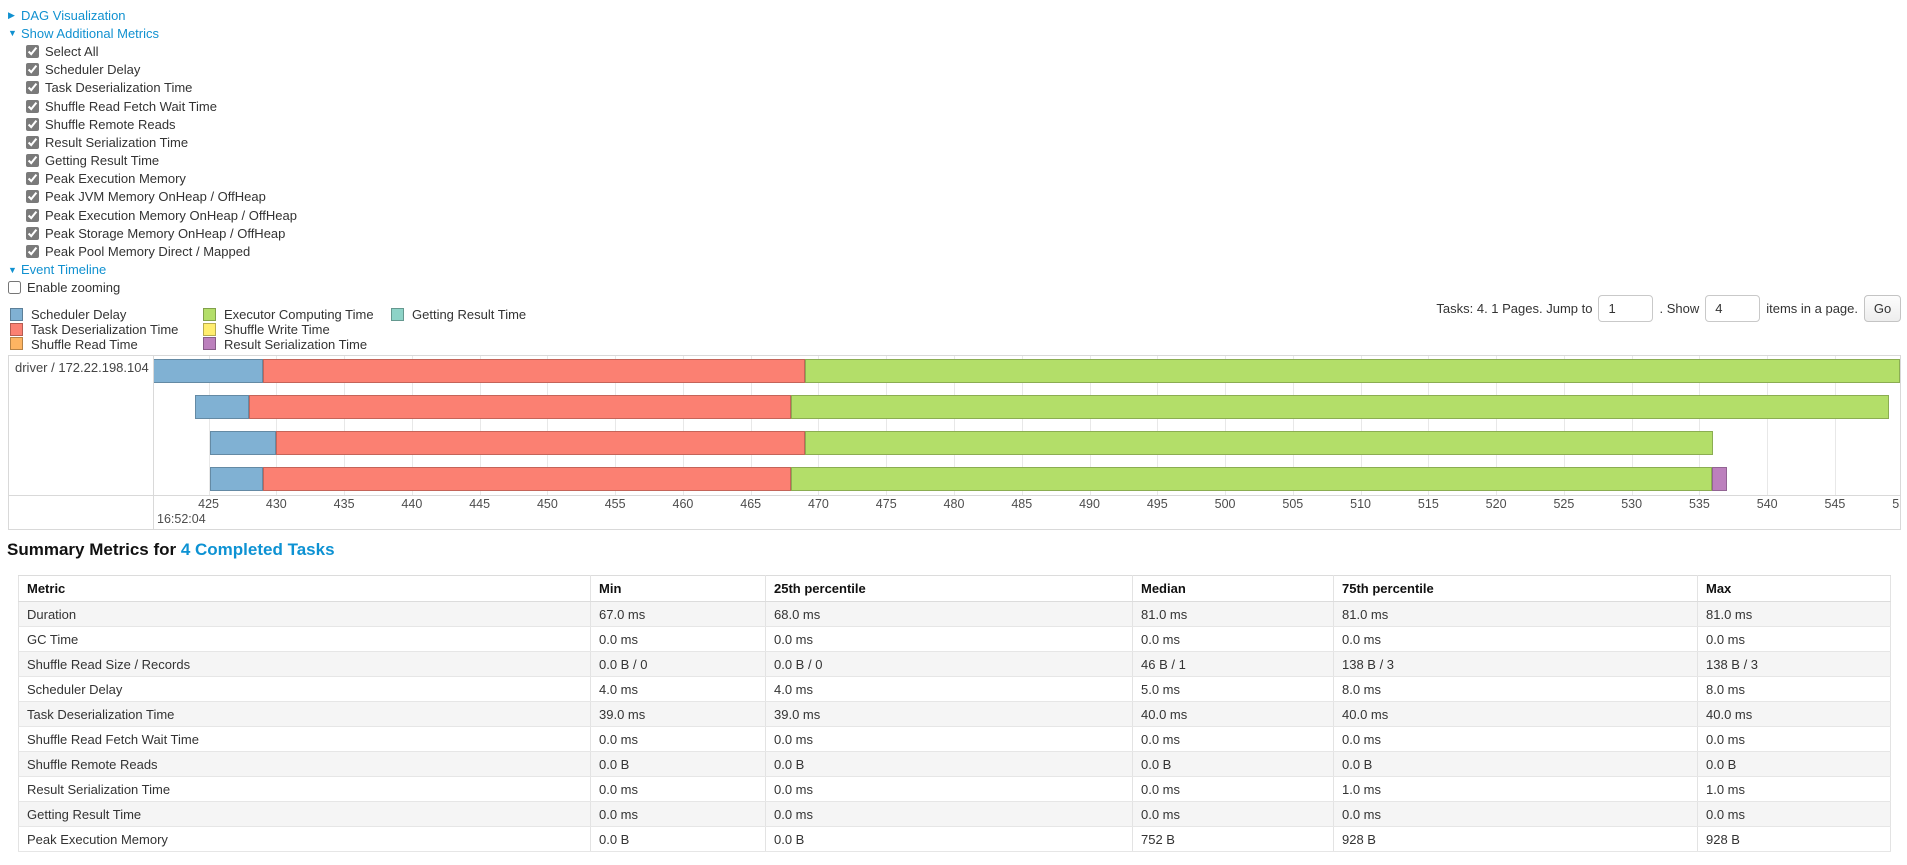 The image size is (1907, 865). I want to click on table-cell: 0.0 B, so click(1515, 764).